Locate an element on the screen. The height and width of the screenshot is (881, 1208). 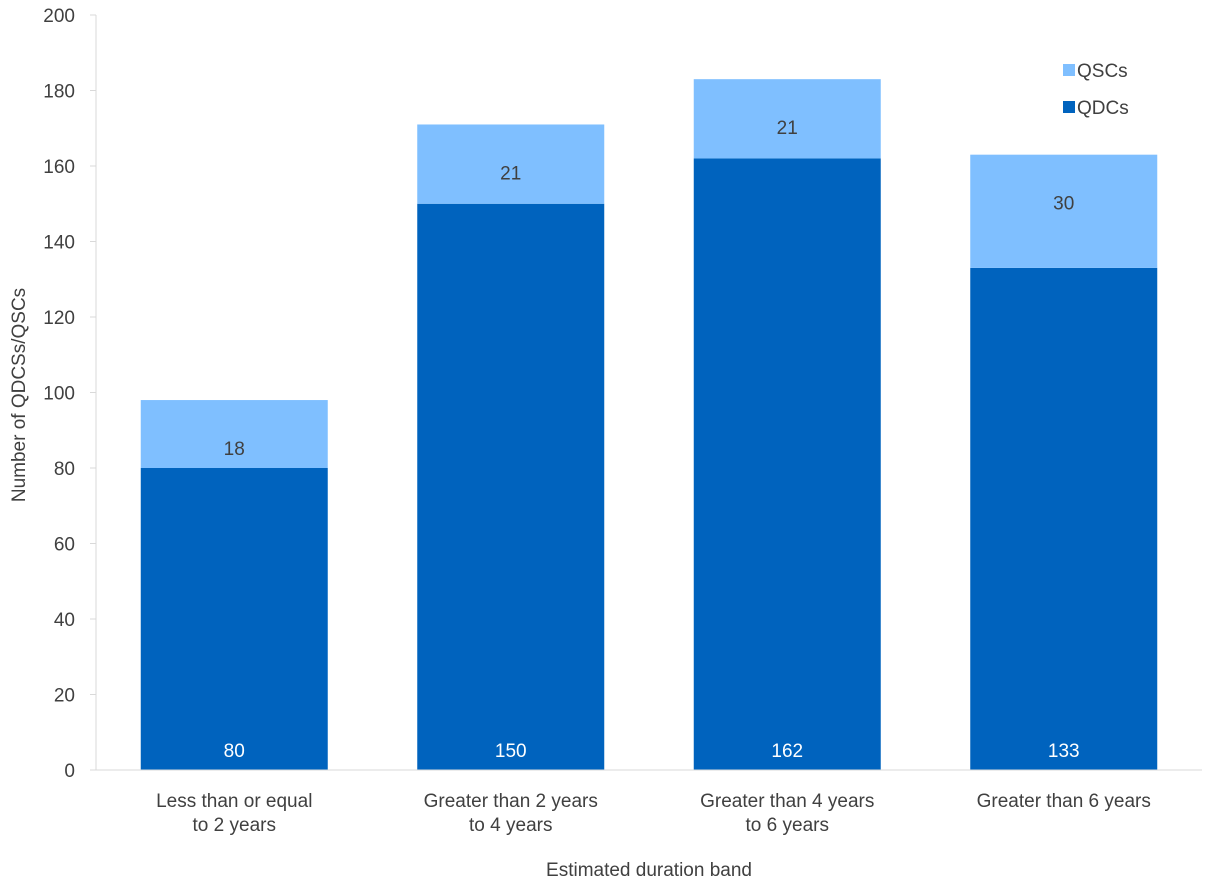
y-tick-label: 60 is located at coordinates (64, 545).